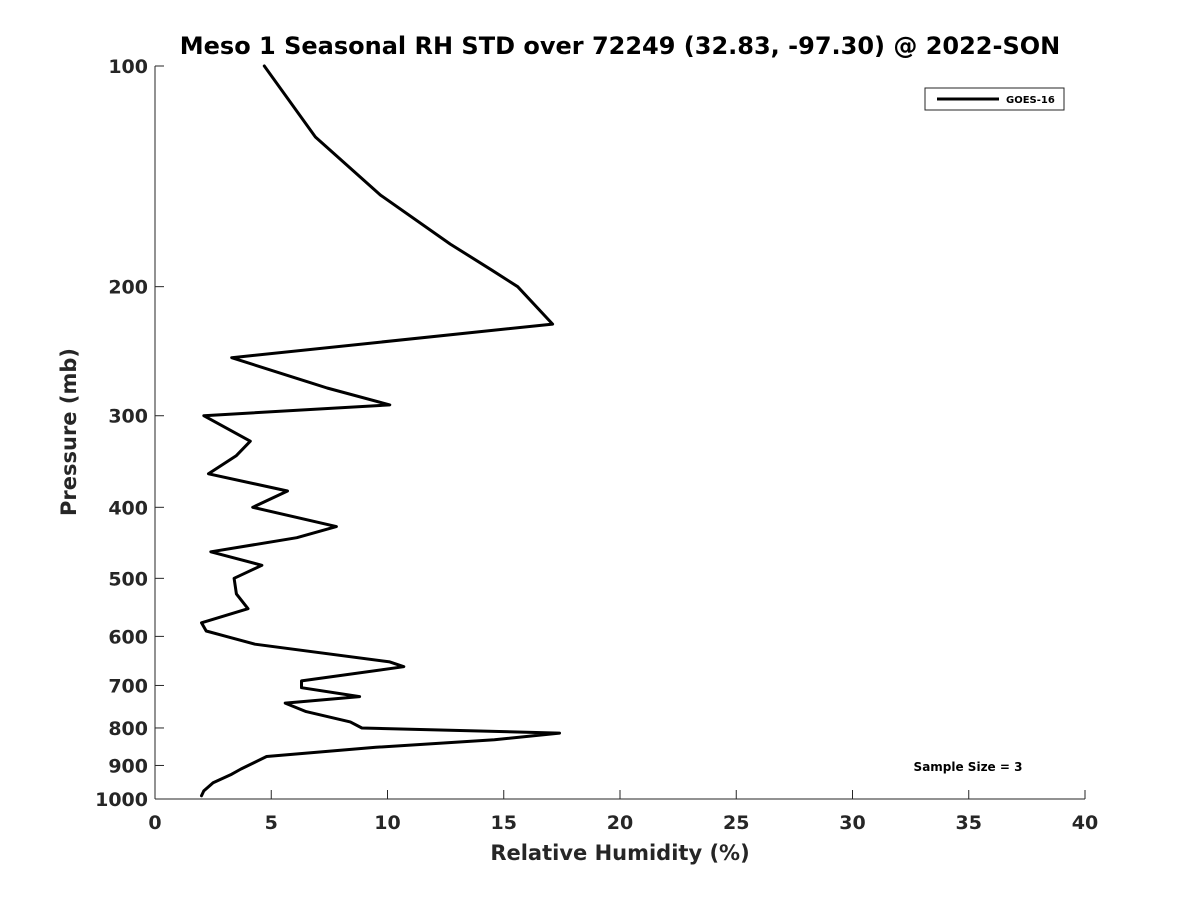 Image resolution: width=1200 pixels, height=900 pixels. Describe the element at coordinates (619, 853) in the screenshot. I see `x-axis-label: Relative Humidity (%)` at that location.